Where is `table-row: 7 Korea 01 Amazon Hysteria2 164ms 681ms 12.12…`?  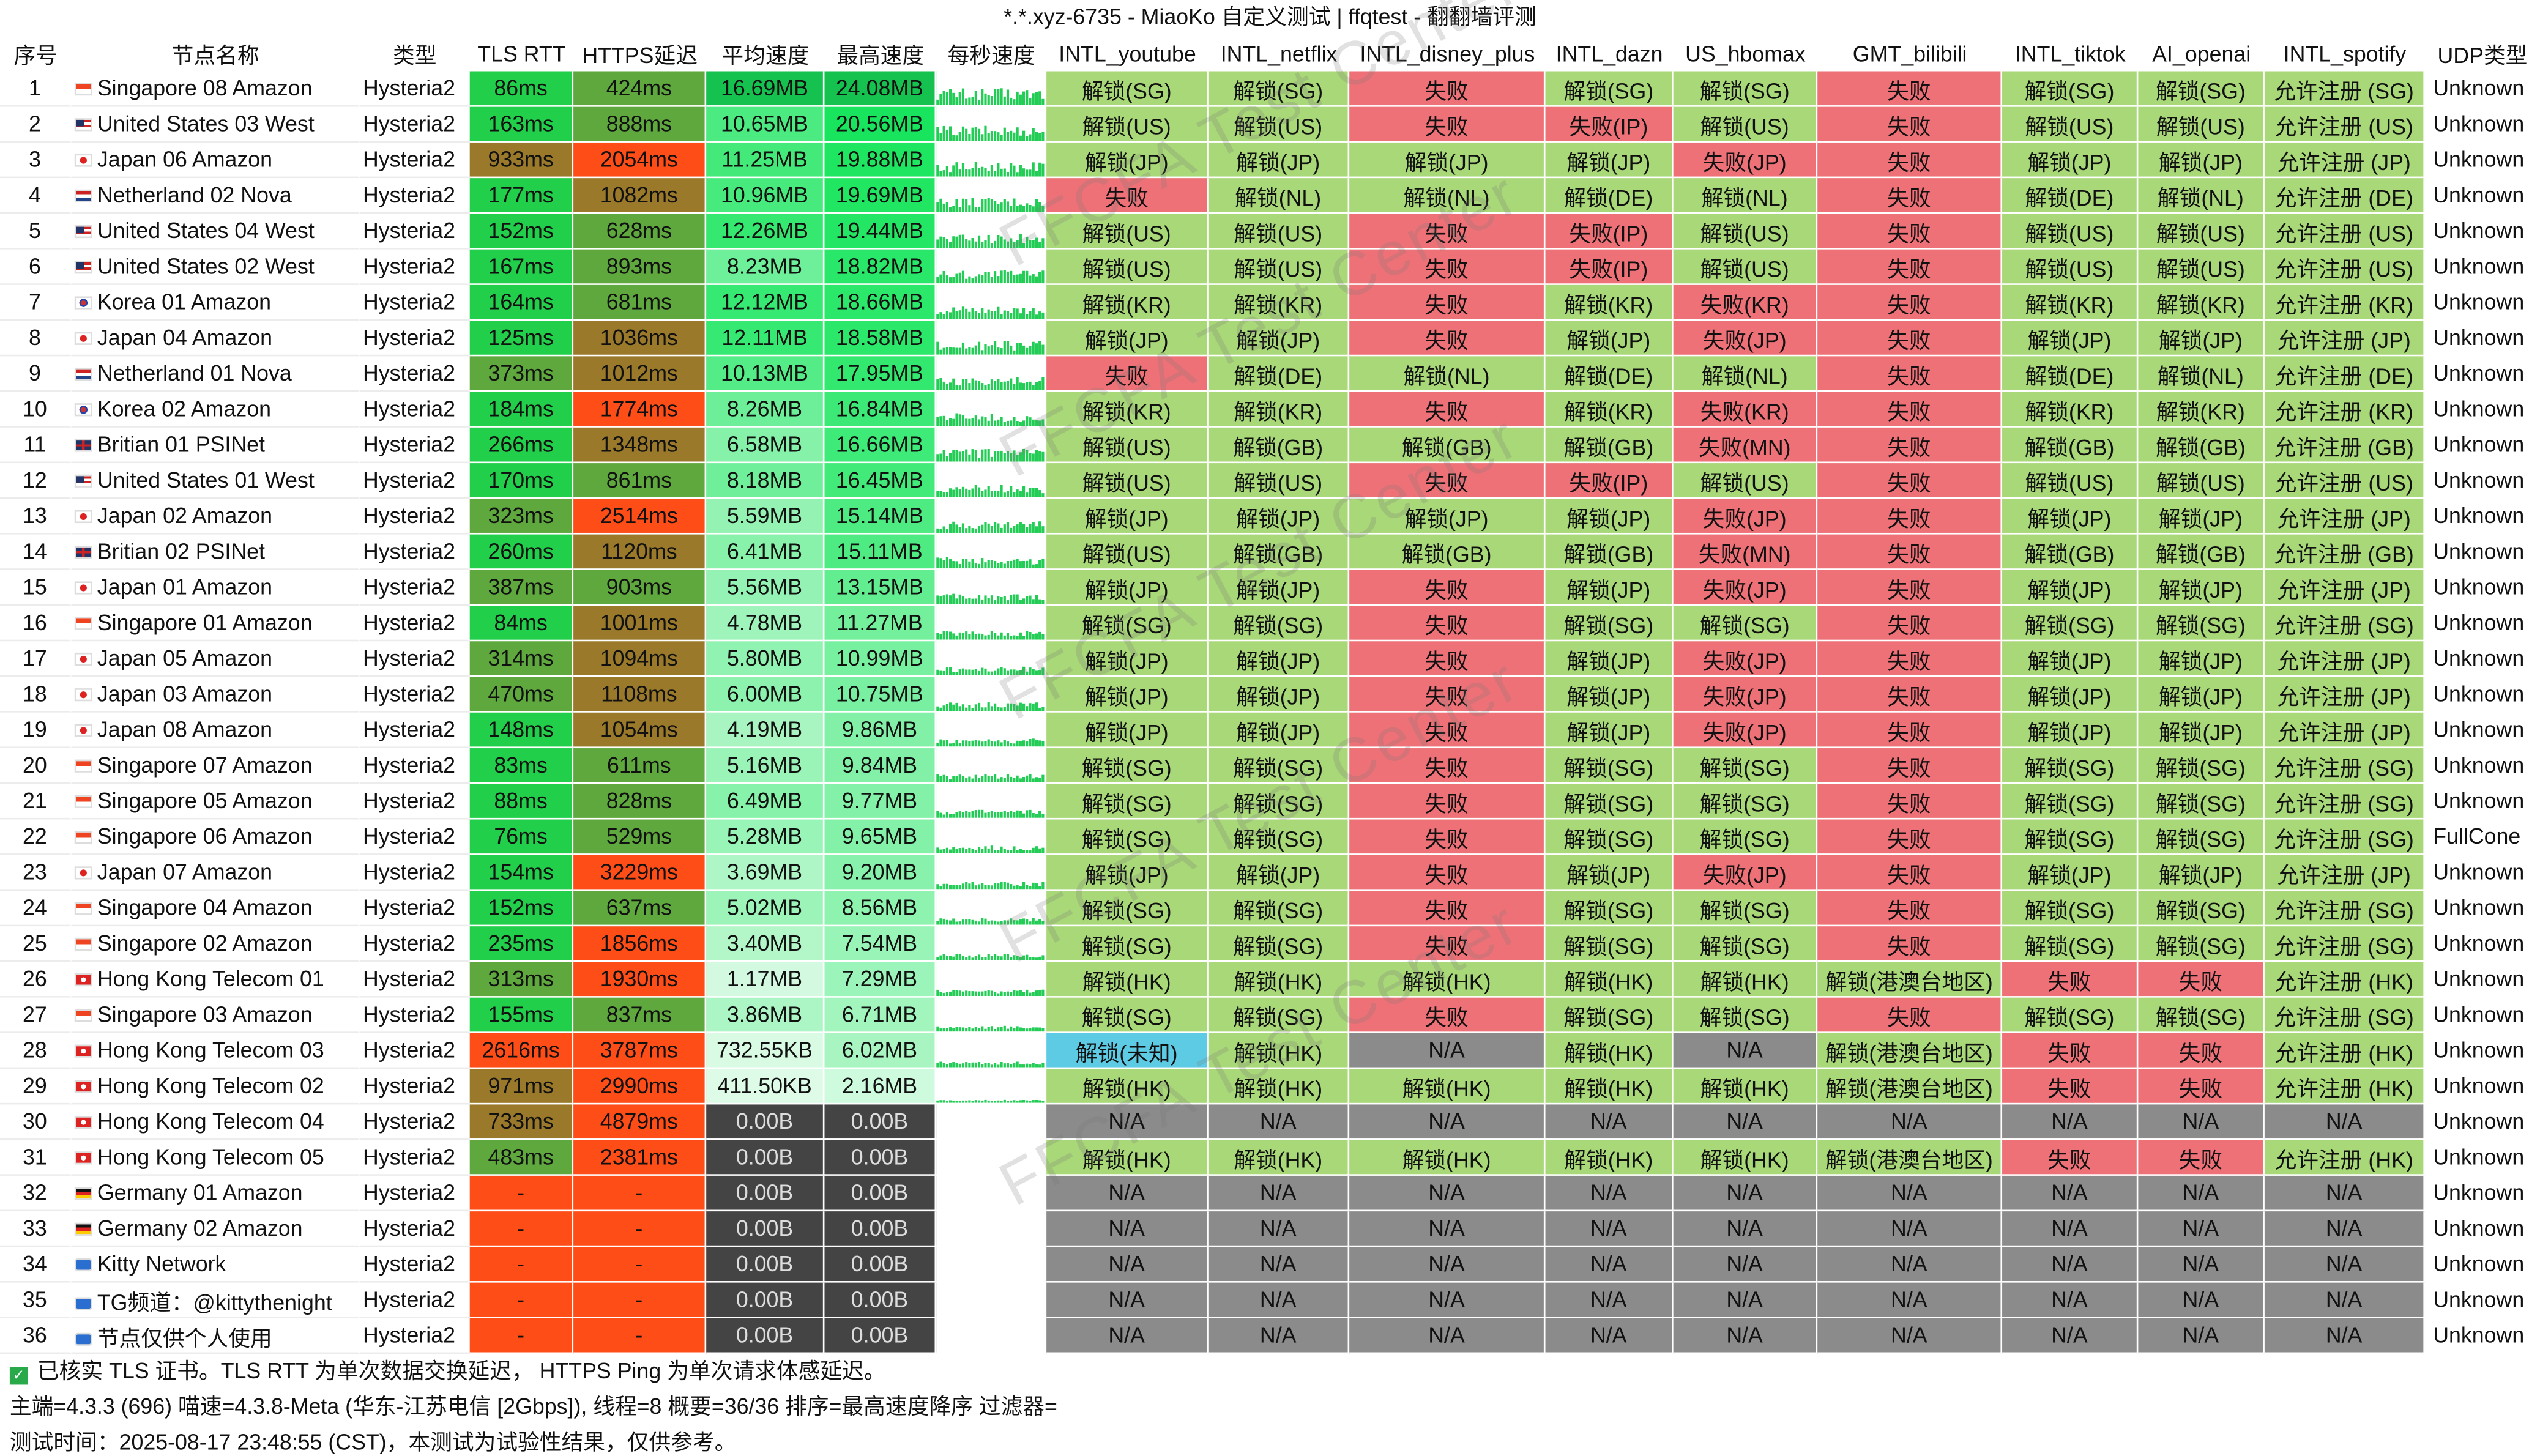 table-row: 7 Korea 01 Amazon Hysteria2 164ms 681ms 12.12… is located at coordinates (1270, 302).